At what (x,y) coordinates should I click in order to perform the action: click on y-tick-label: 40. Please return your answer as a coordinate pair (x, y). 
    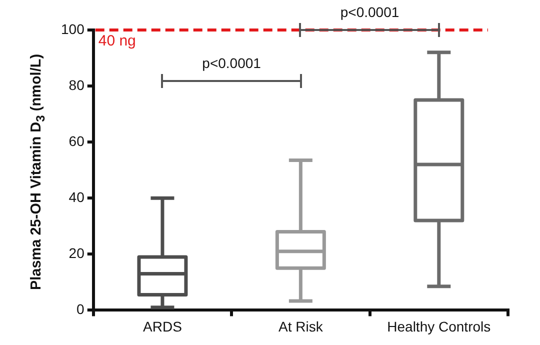
    Looking at the image, I should click on (76, 196).